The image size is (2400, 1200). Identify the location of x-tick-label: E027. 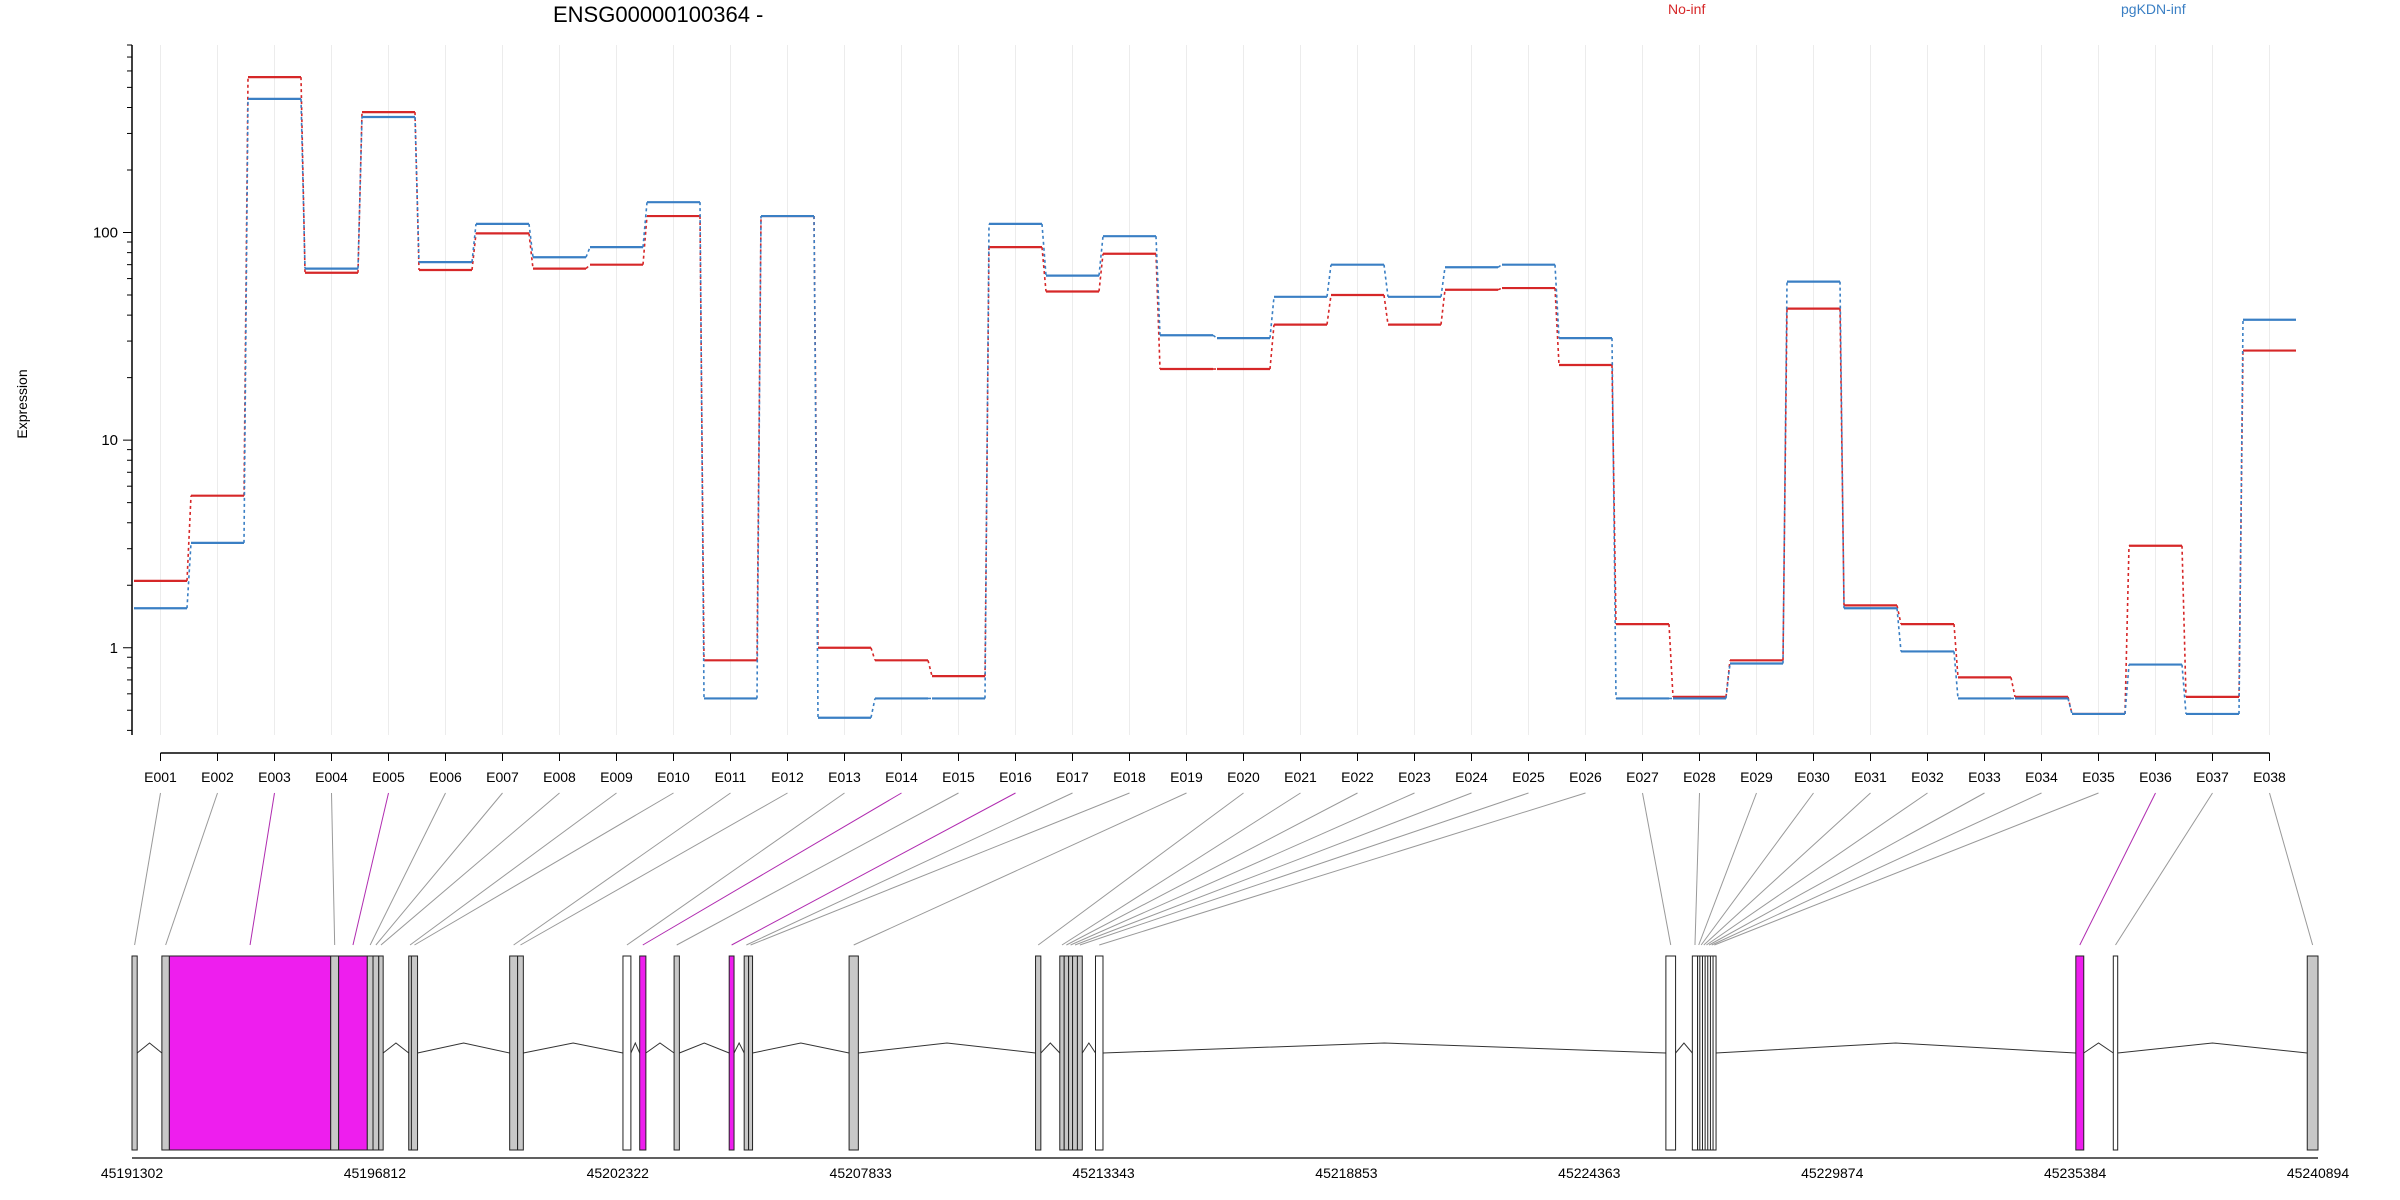
(1642, 777).